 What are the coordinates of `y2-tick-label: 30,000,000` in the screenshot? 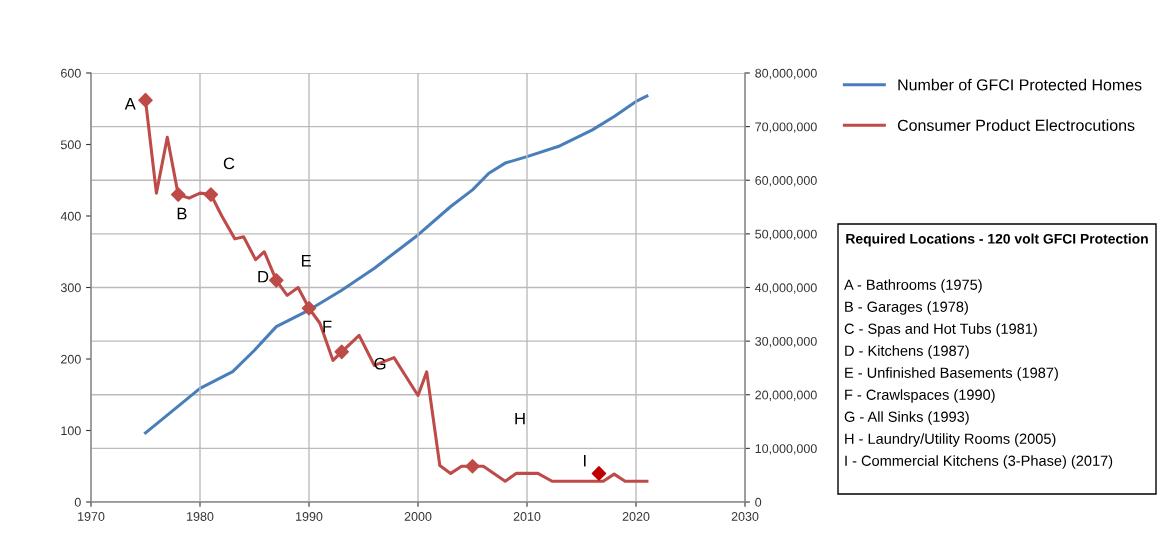 It's located at (786, 342).